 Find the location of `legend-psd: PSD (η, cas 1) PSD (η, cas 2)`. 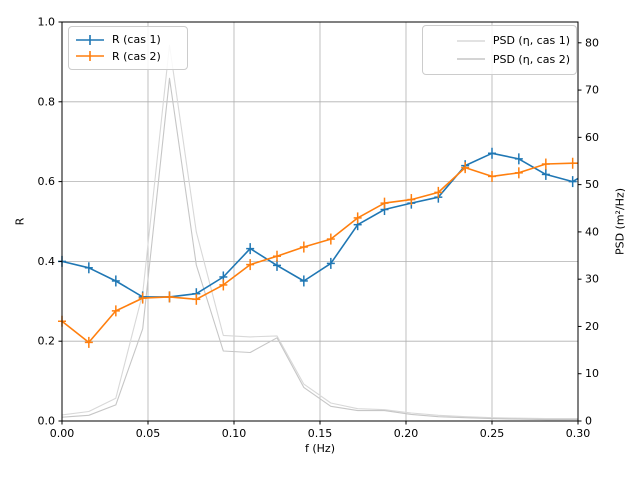

legend-psd: PSD (η, cas 1) PSD (η, cas 2) is located at coordinates (499, 50).